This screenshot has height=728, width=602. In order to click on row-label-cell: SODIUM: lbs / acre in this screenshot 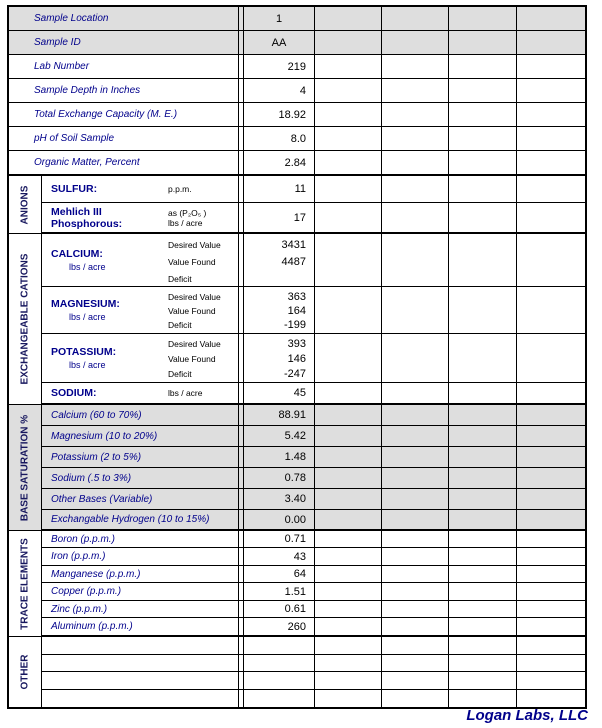, I will do `click(140, 393)`.